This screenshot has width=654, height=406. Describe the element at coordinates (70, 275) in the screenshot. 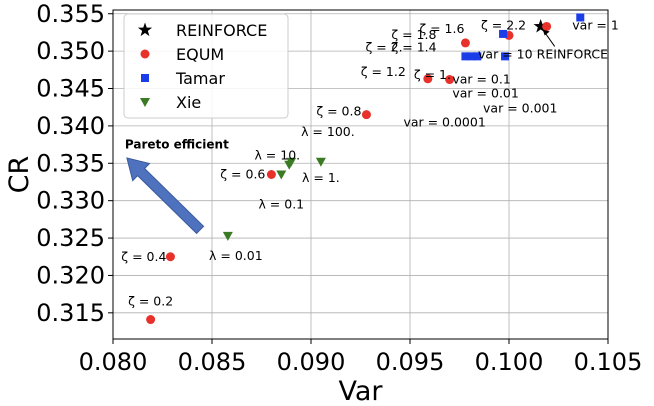

I see `y-tick-label: 0.320` at that location.